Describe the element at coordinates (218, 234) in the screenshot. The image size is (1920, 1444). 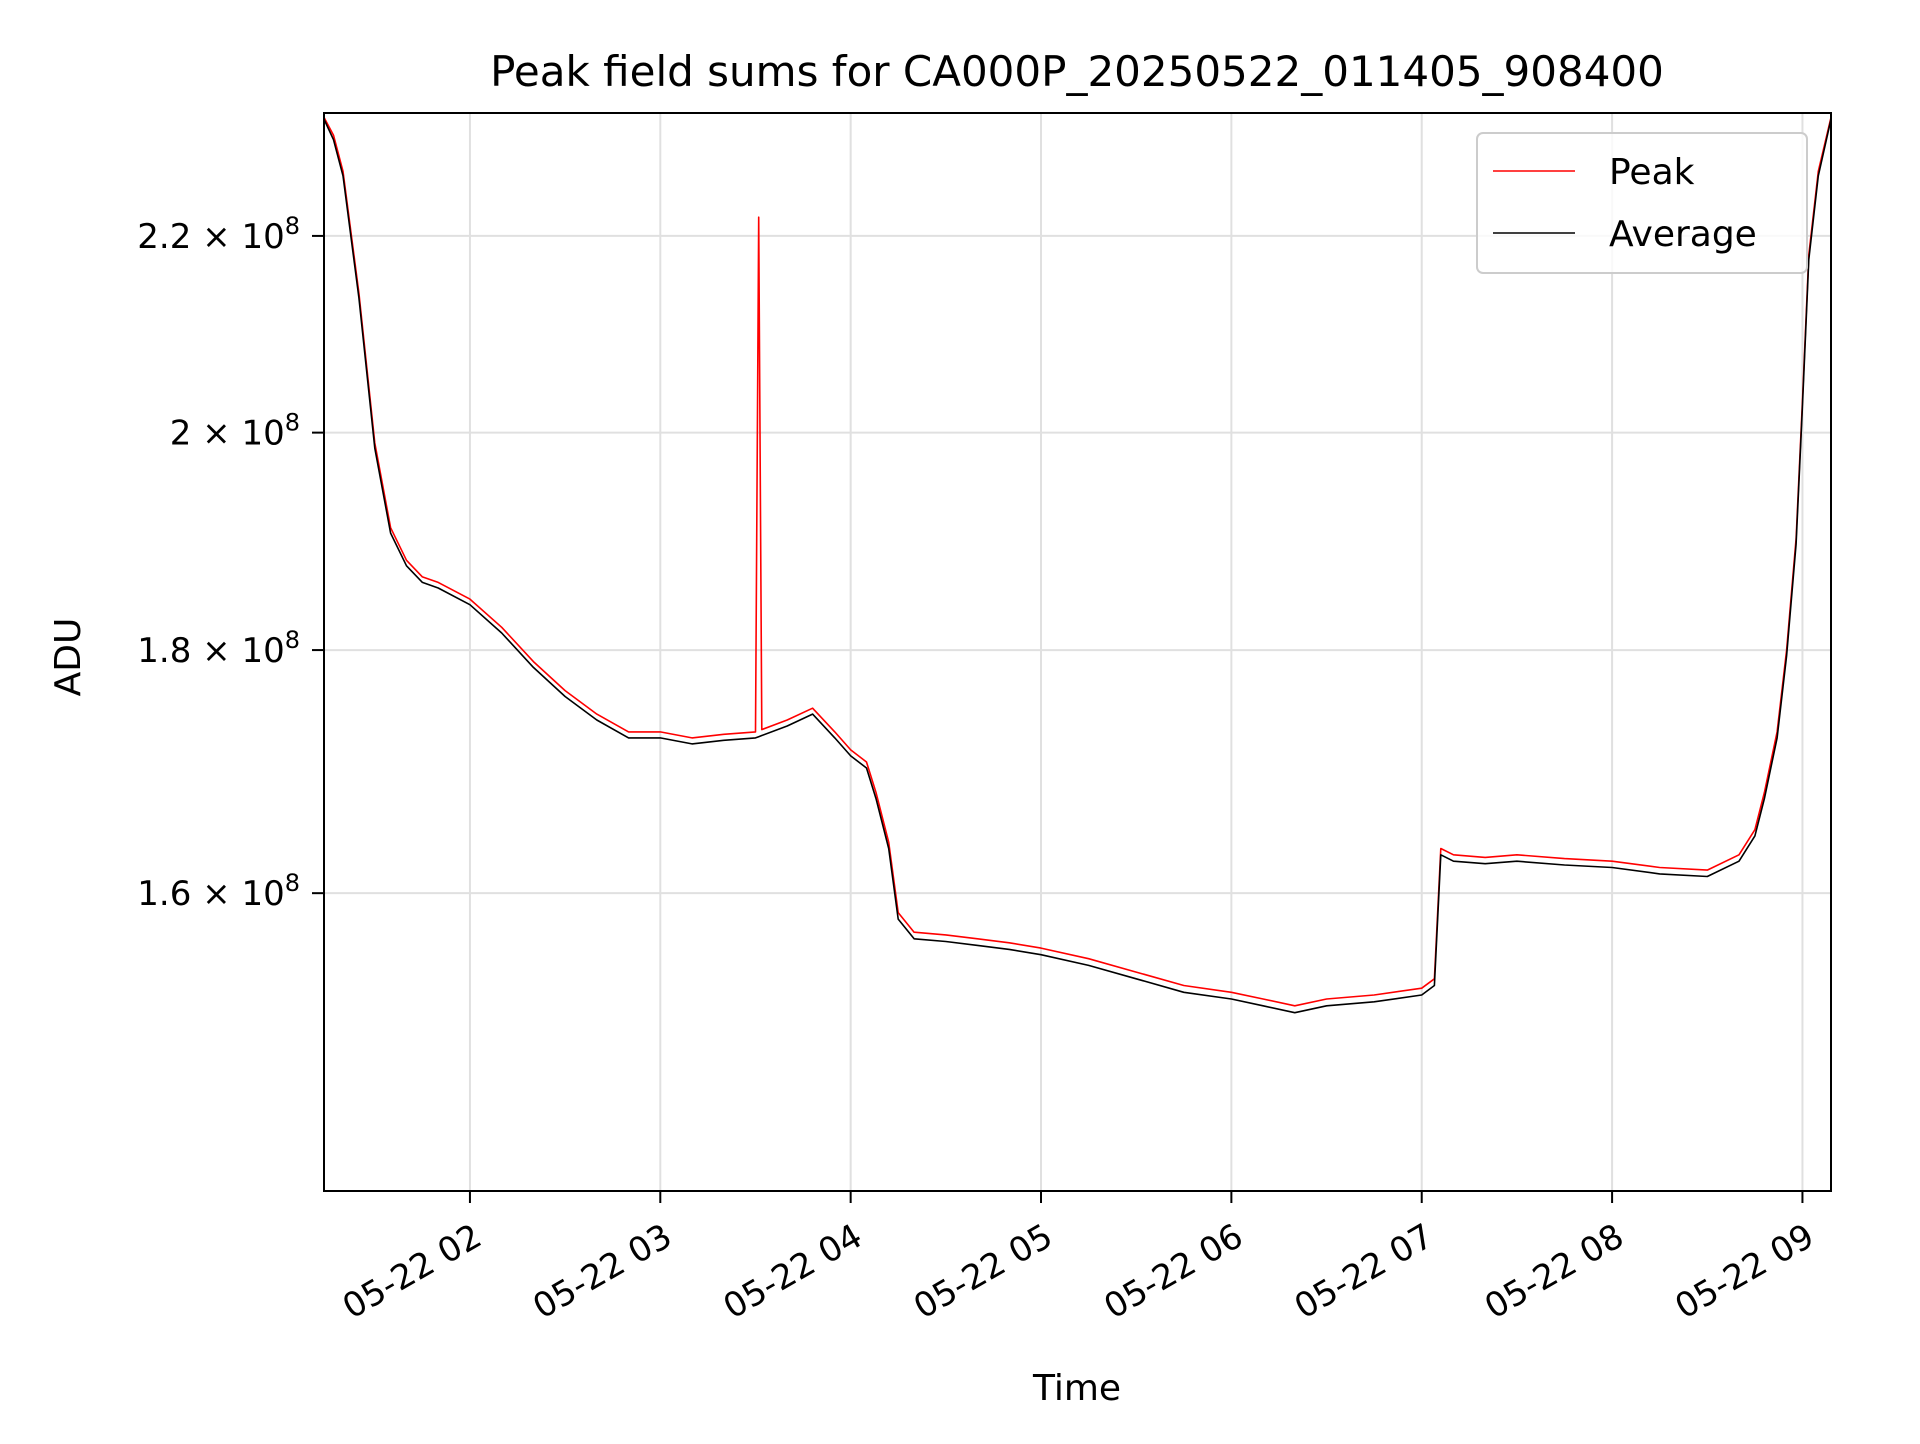
I see `y-tick-label: 2.2 × 108` at that location.